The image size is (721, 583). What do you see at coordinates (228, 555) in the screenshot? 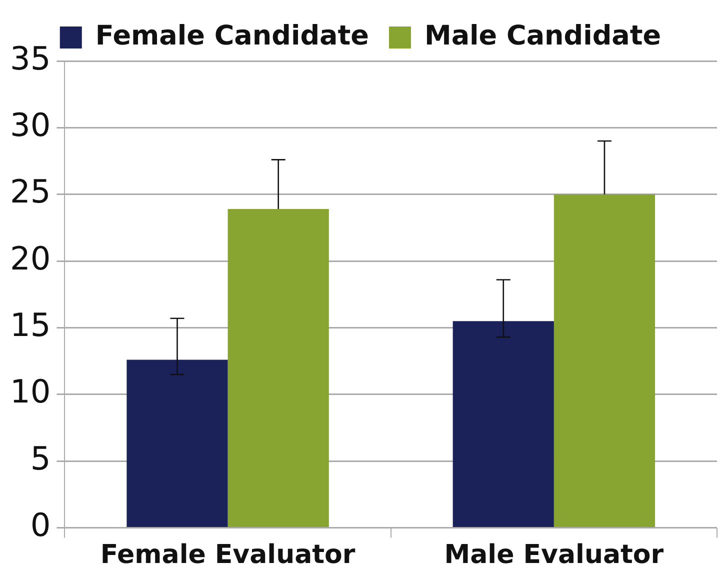
I see `x-tick-label: Female Evaluator` at bounding box center [228, 555].